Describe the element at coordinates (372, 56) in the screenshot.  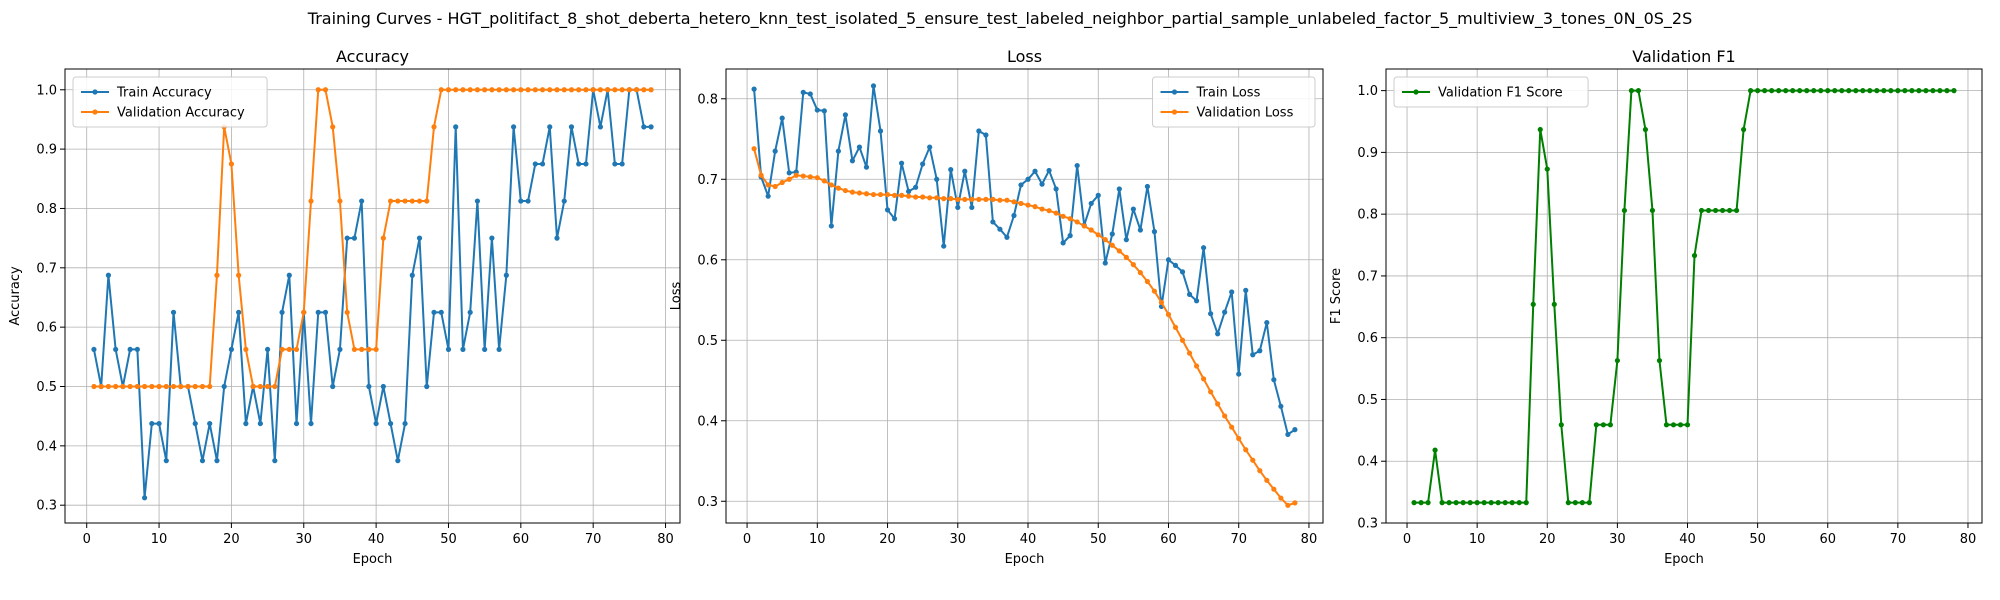
I see `chart-title: Accuracy` at that location.